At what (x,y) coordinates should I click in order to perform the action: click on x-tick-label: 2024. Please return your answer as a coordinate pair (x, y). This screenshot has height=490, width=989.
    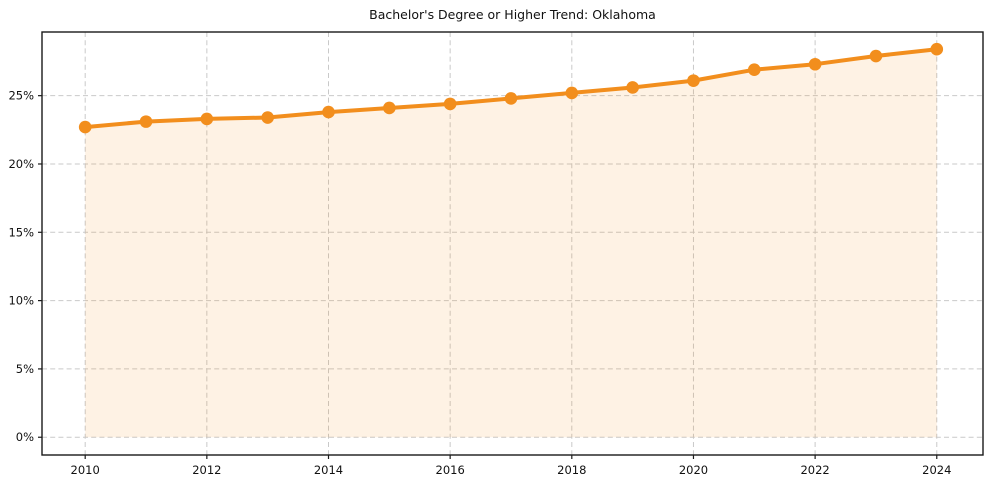
    Looking at the image, I should click on (936, 470).